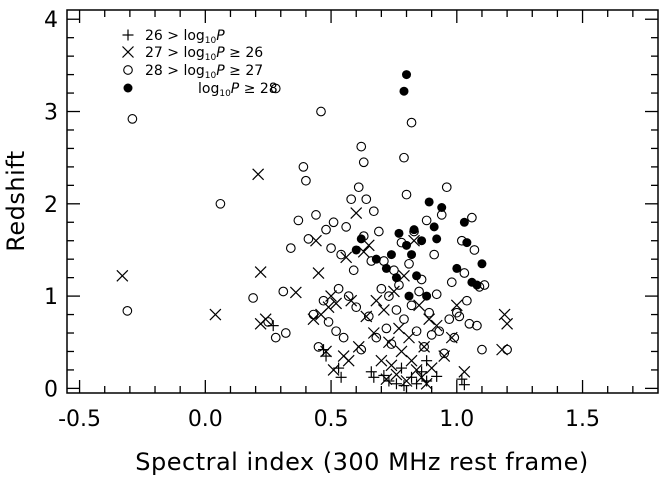  I want to click on x-tick-label: 0.5, so click(331, 419).